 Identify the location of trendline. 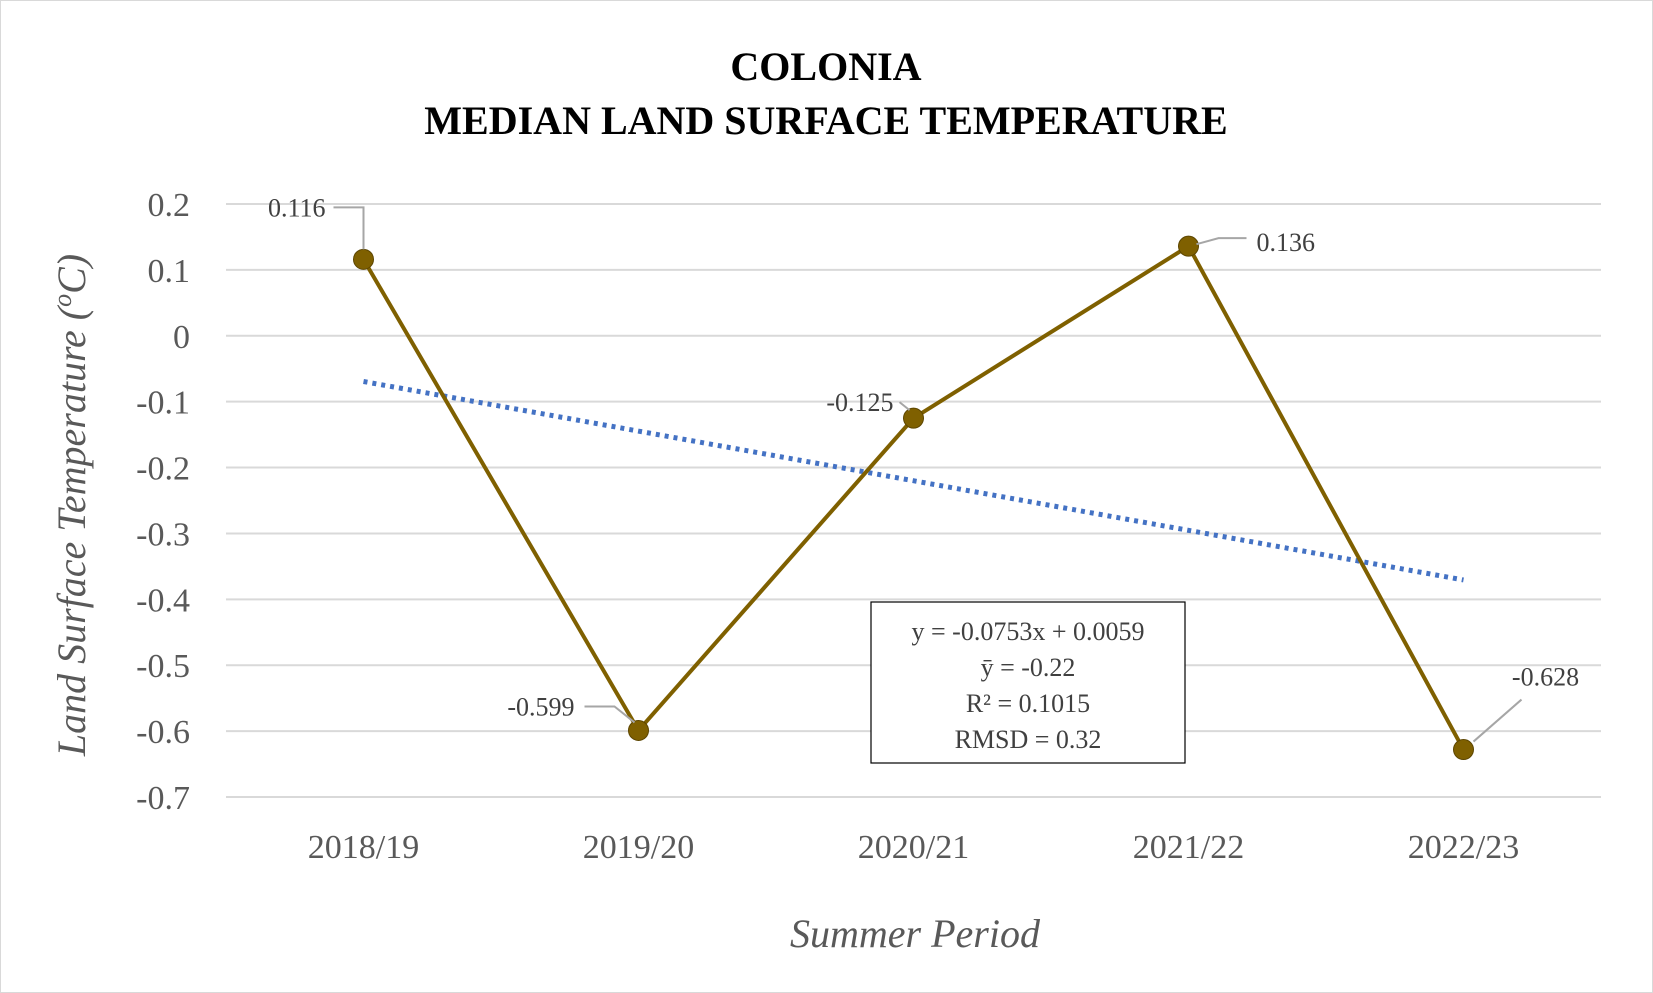
(913, 481).